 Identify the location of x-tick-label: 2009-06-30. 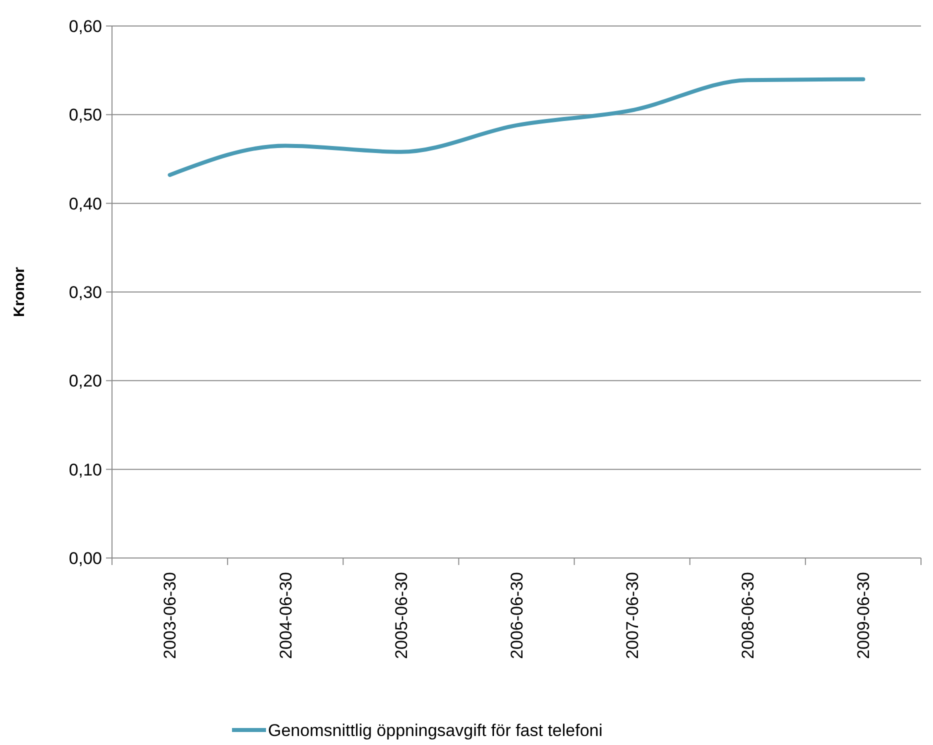
(864, 615).